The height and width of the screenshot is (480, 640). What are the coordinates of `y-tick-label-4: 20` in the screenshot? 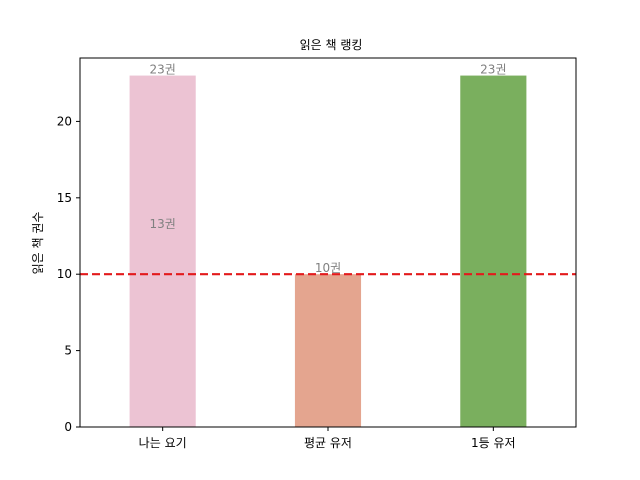 It's located at (64, 121).